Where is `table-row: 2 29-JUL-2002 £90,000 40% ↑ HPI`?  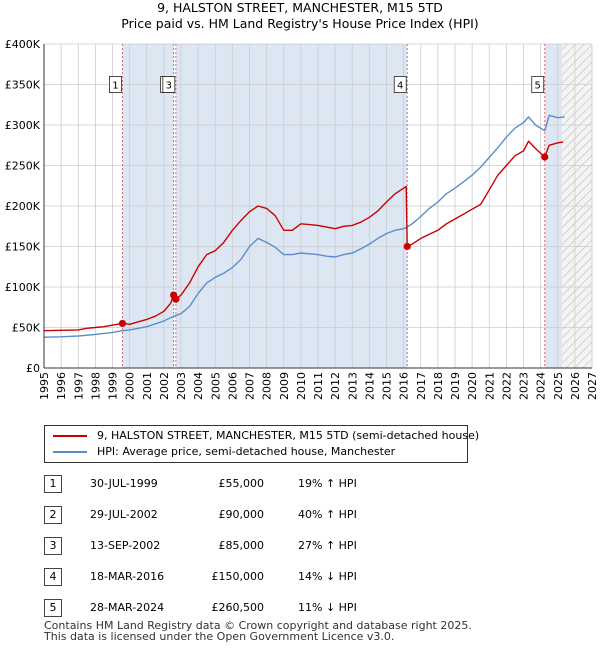 table-row: 2 29-JUL-2002 £90,000 40% ↑ HPI is located at coordinates (244, 515).